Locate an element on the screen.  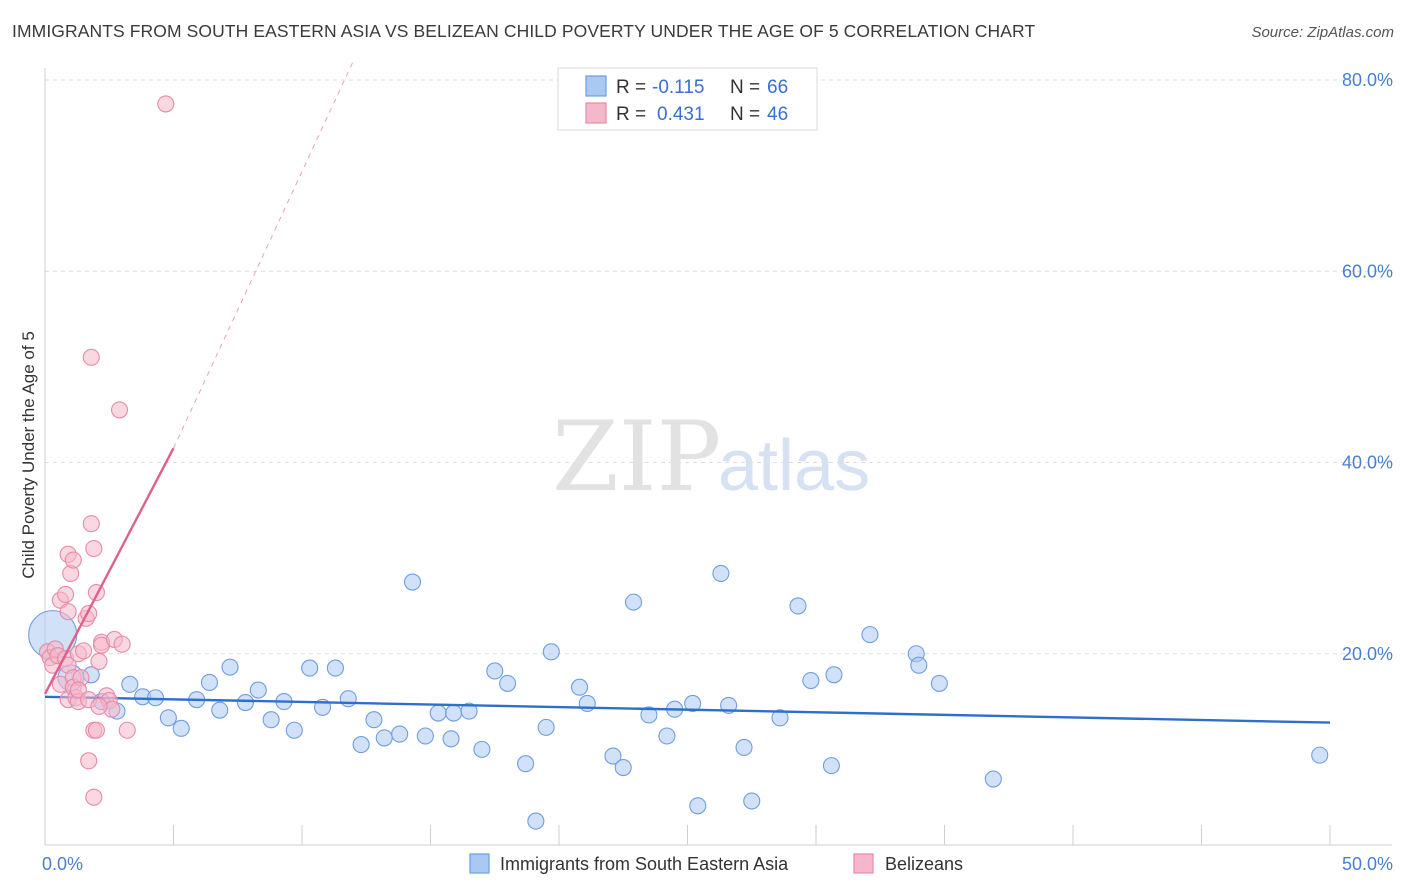
y-tick-label-0: 20.0% is located at coordinates (1367, 654).